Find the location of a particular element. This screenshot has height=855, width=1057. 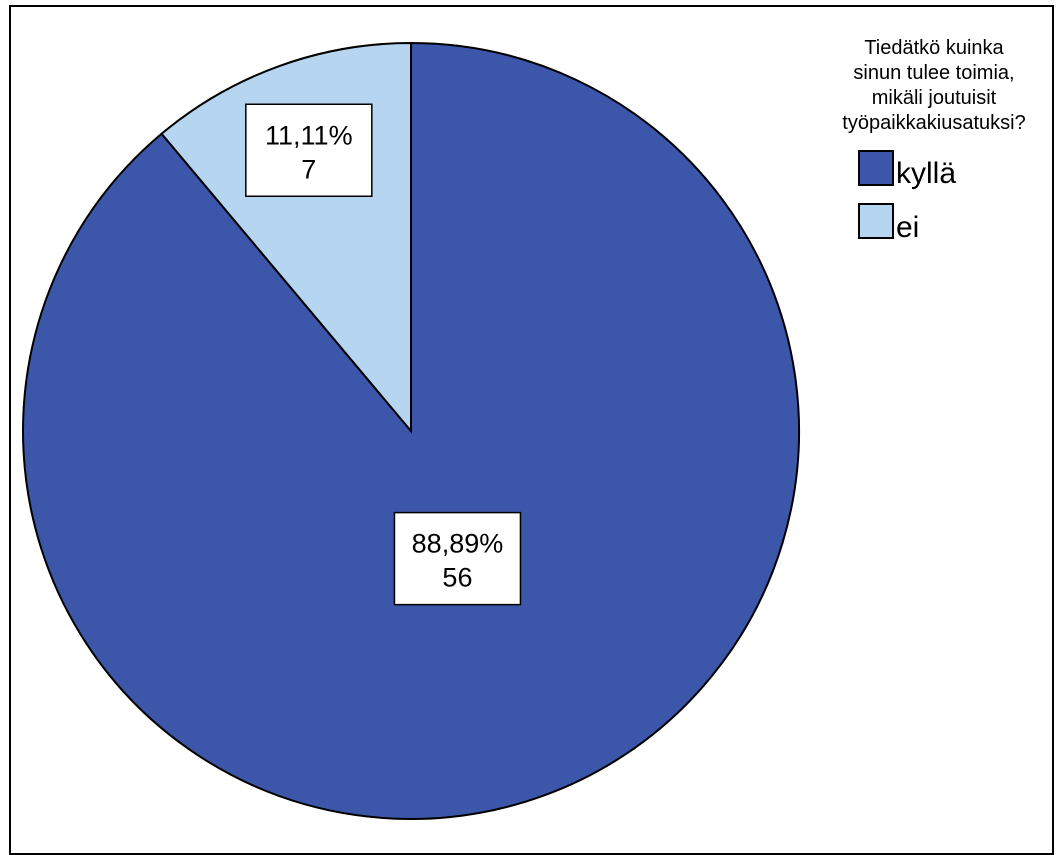

legend-title-line-2: sinun tulee toimia, is located at coordinates (933, 73).